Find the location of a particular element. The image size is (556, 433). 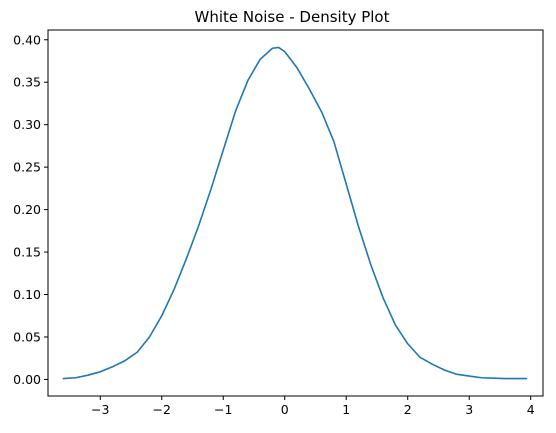

y-tick-label: 0.00 is located at coordinates (27, 379).